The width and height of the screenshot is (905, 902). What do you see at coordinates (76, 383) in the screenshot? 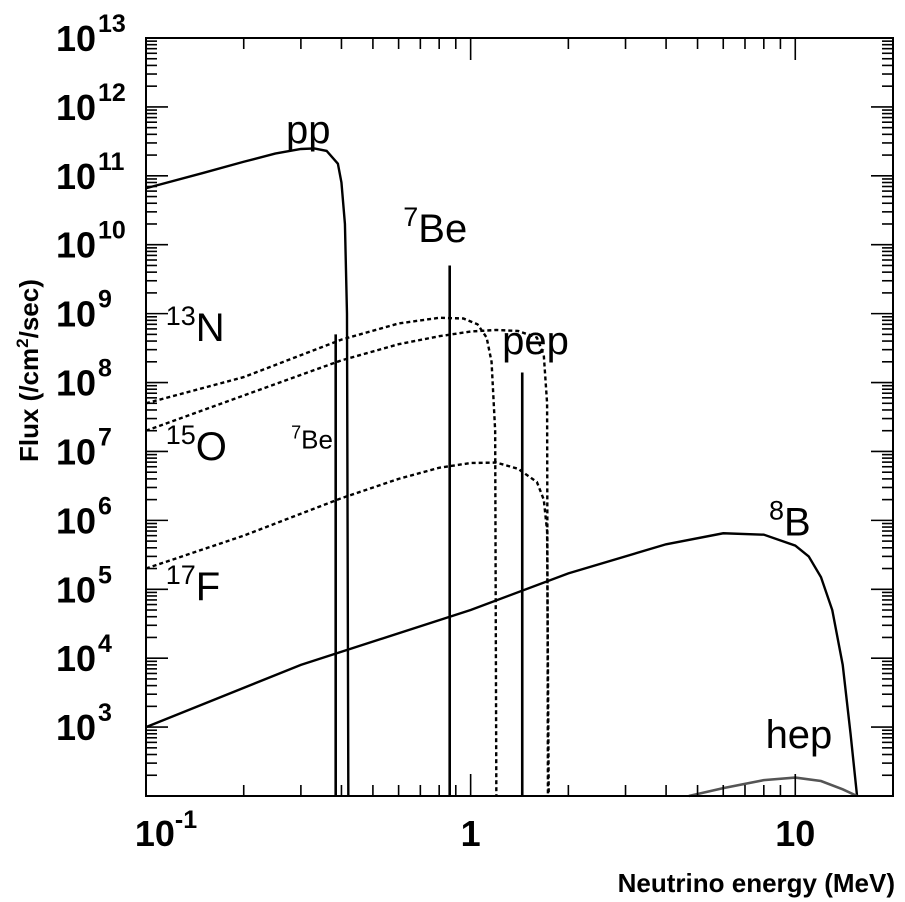
I see `y-tick-label-base-5: 10` at bounding box center [76, 383].